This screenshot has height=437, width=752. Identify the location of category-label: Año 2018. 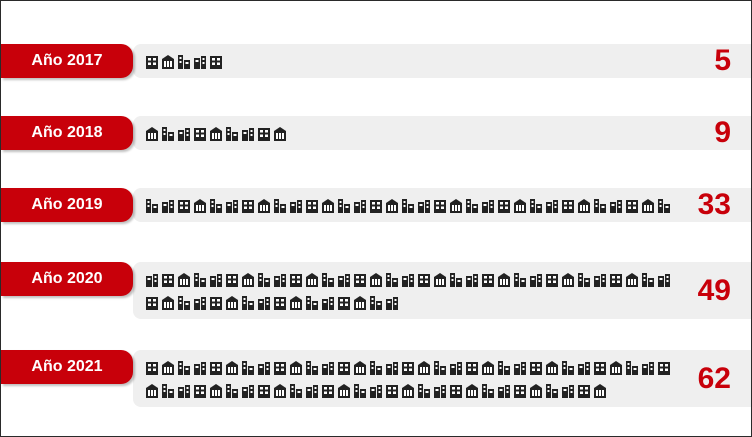
(67, 133).